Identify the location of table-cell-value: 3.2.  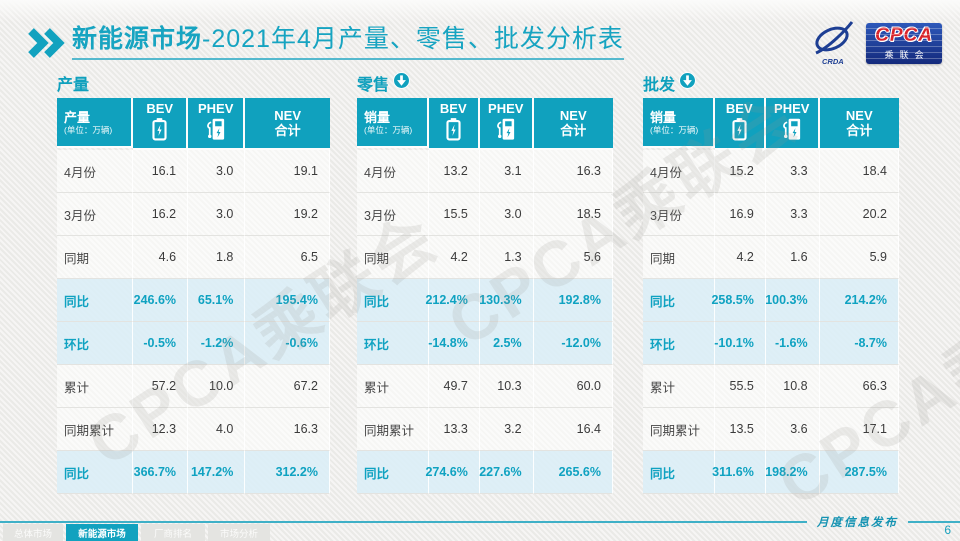
(506, 429).